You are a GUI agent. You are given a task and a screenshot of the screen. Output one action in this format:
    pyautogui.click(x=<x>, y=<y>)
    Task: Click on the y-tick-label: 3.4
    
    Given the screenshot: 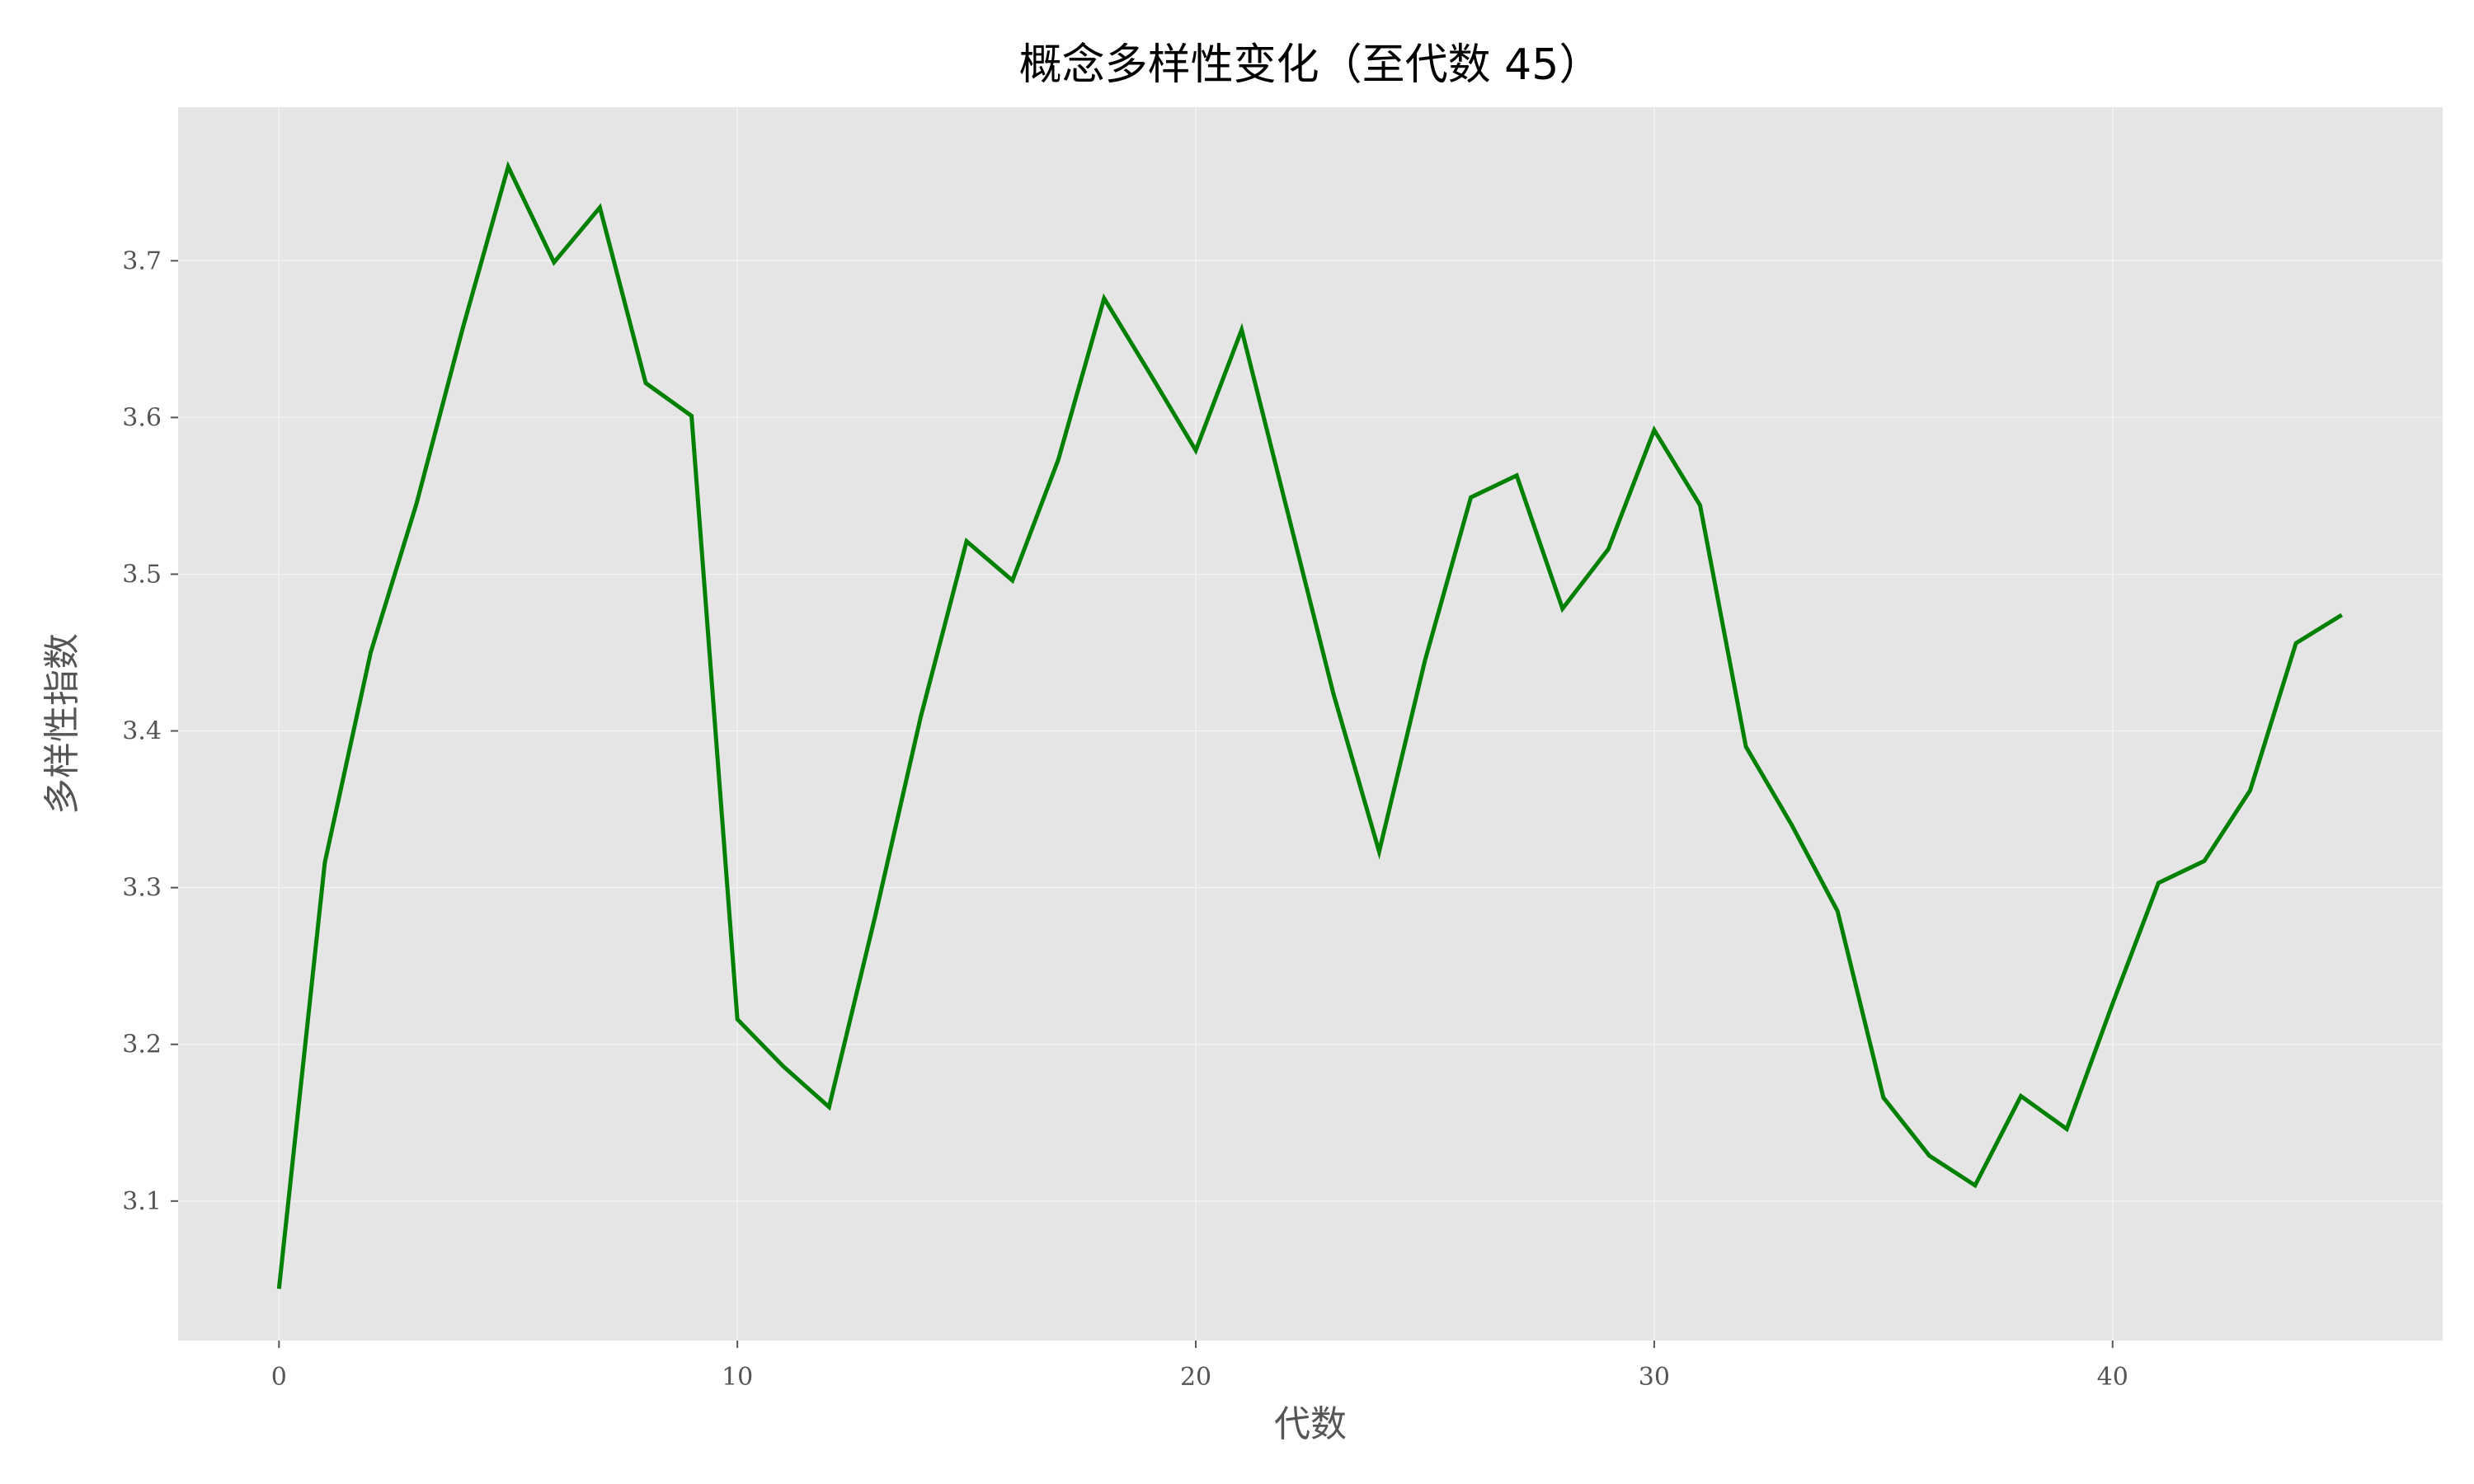 What is the action you would take?
    pyautogui.click(x=142, y=731)
    